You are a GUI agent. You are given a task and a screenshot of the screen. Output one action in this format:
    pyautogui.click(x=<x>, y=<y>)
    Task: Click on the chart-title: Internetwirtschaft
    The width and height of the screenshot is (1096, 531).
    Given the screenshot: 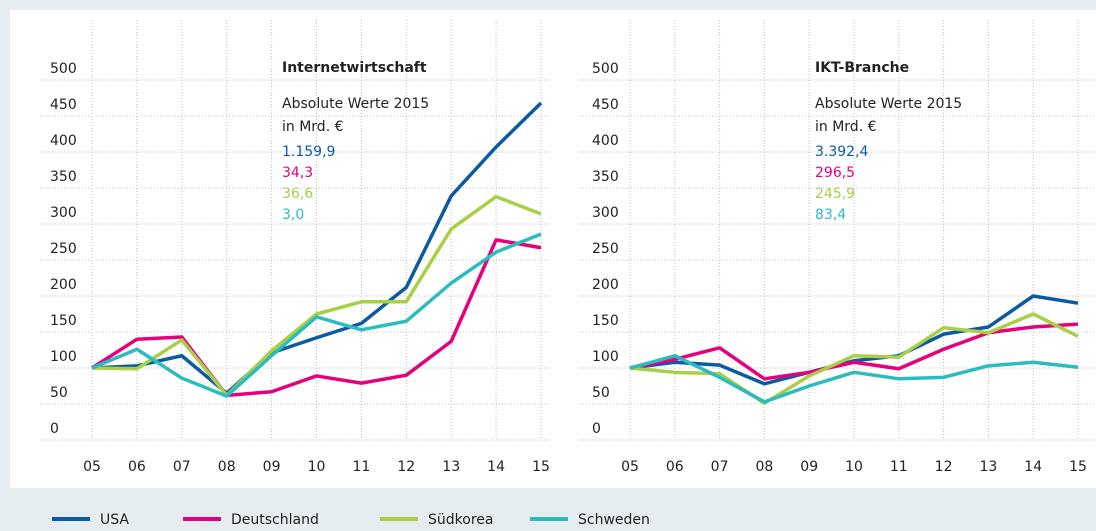 What is the action you would take?
    pyautogui.click(x=354, y=68)
    